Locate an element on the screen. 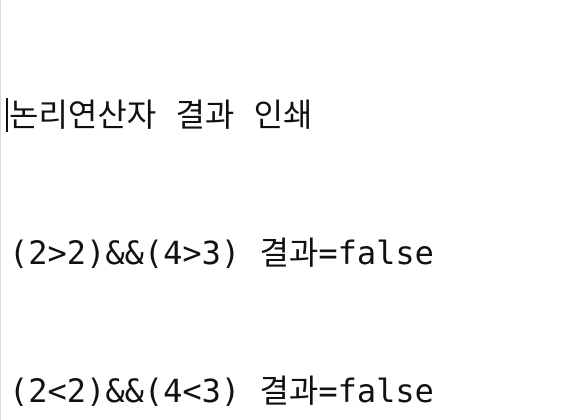  text-line: (2>2)&&(4>3) 결과=false is located at coordinates (294, 253).